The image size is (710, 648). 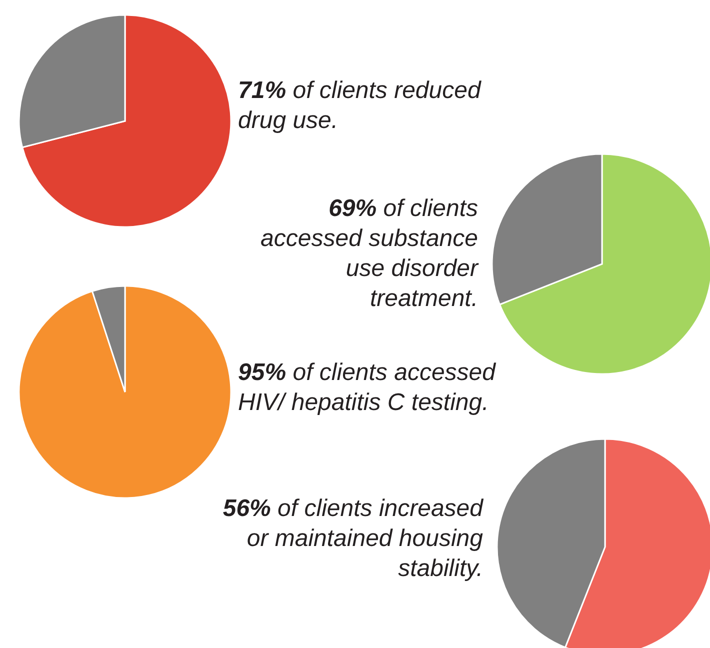 I want to click on text: 69% of clients accessed substance use disorder treatment., so click(x=369, y=254).